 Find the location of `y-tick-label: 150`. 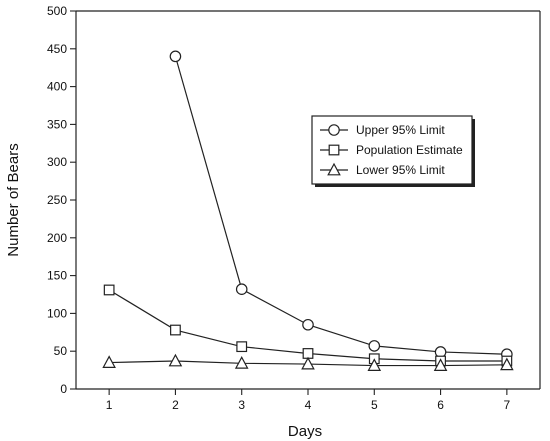

y-tick-label: 150 is located at coordinates (57, 276).